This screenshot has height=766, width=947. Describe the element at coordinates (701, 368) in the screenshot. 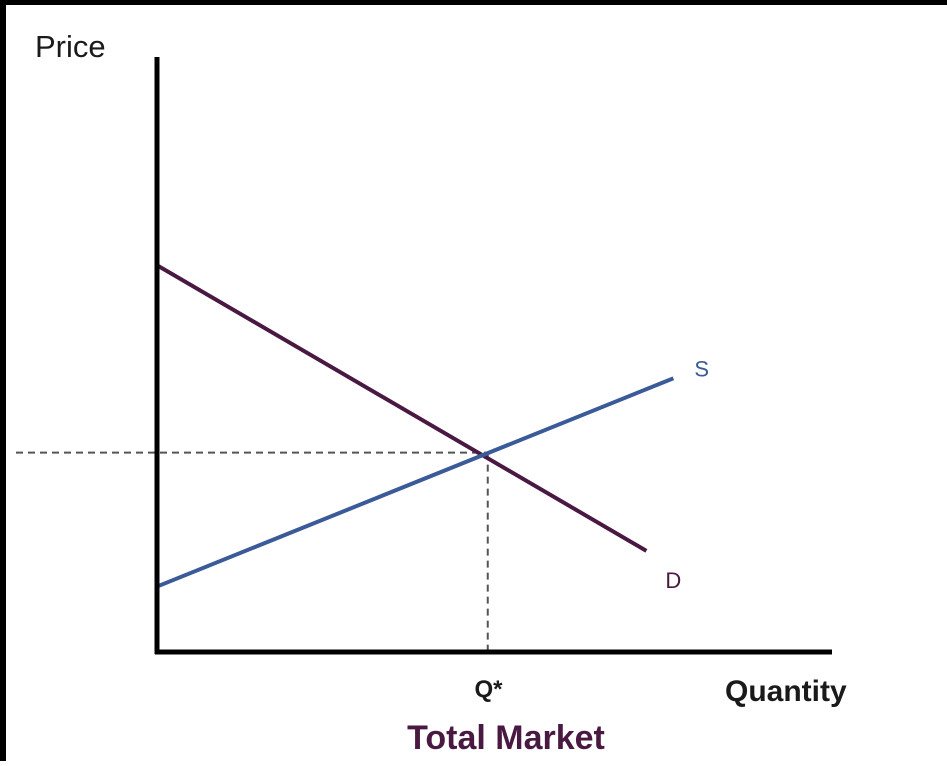

I see `supply-curve-label: S` at that location.